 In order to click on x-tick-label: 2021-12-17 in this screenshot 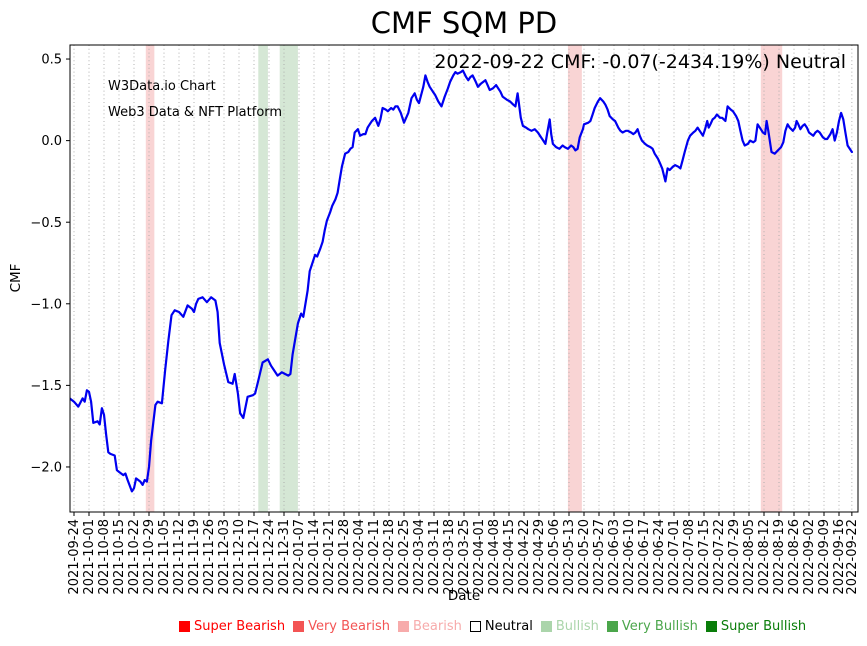, I will do `click(254, 557)`.